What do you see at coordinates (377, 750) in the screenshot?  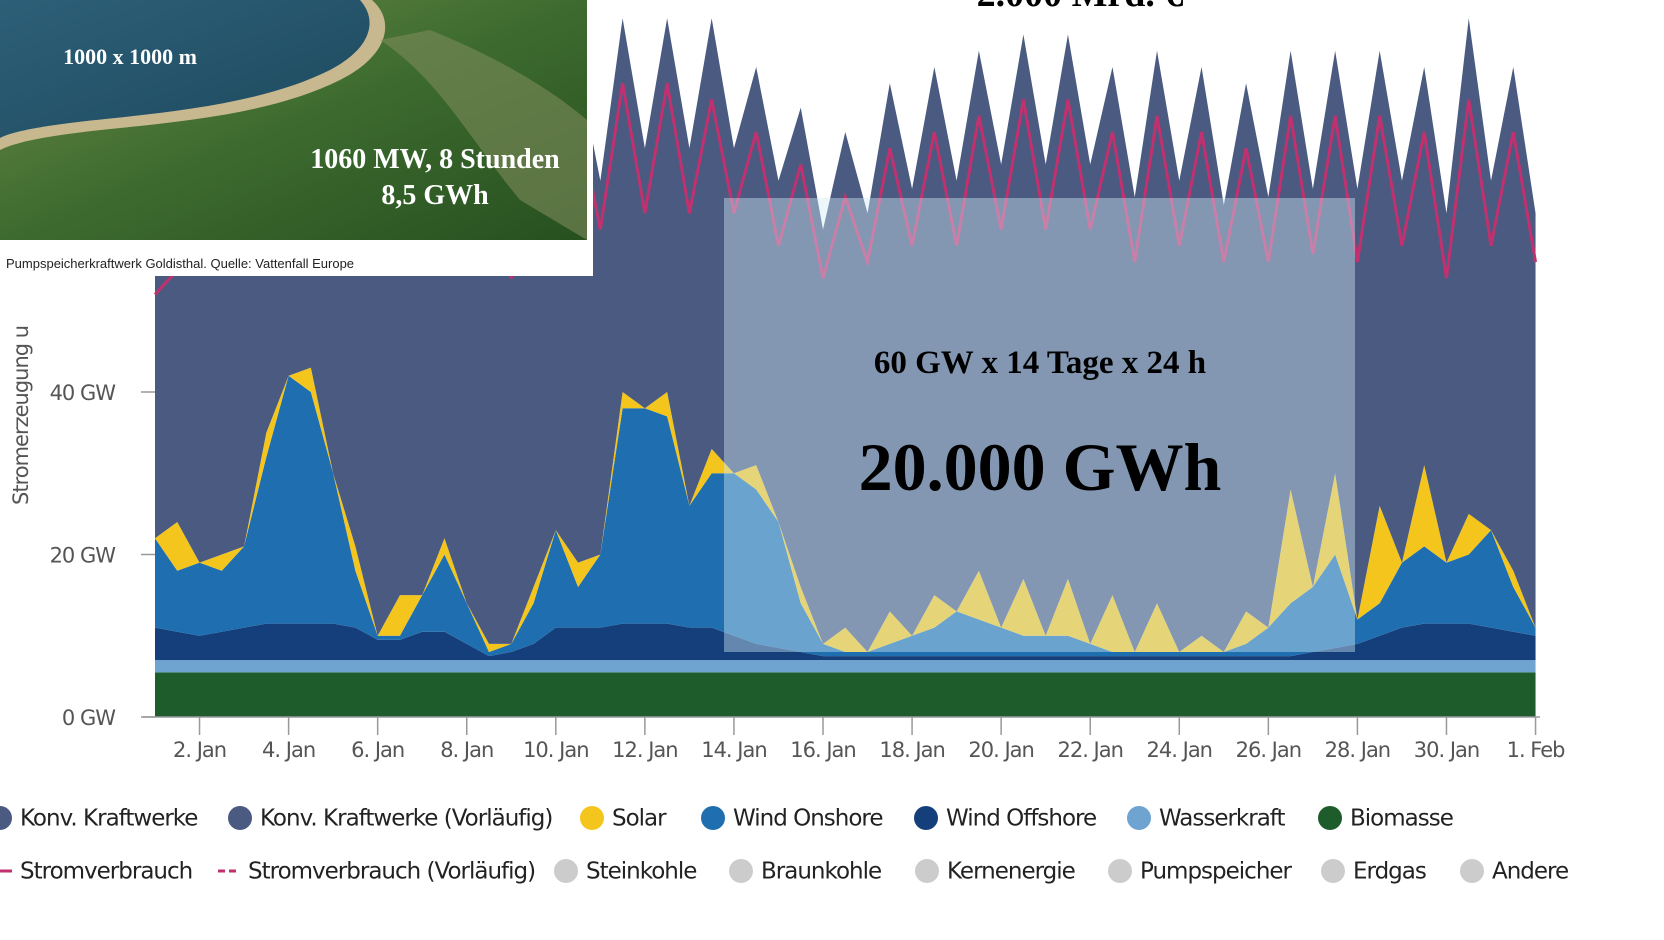 I see `x-tick-label: 6. Jan` at bounding box center [377, 750].